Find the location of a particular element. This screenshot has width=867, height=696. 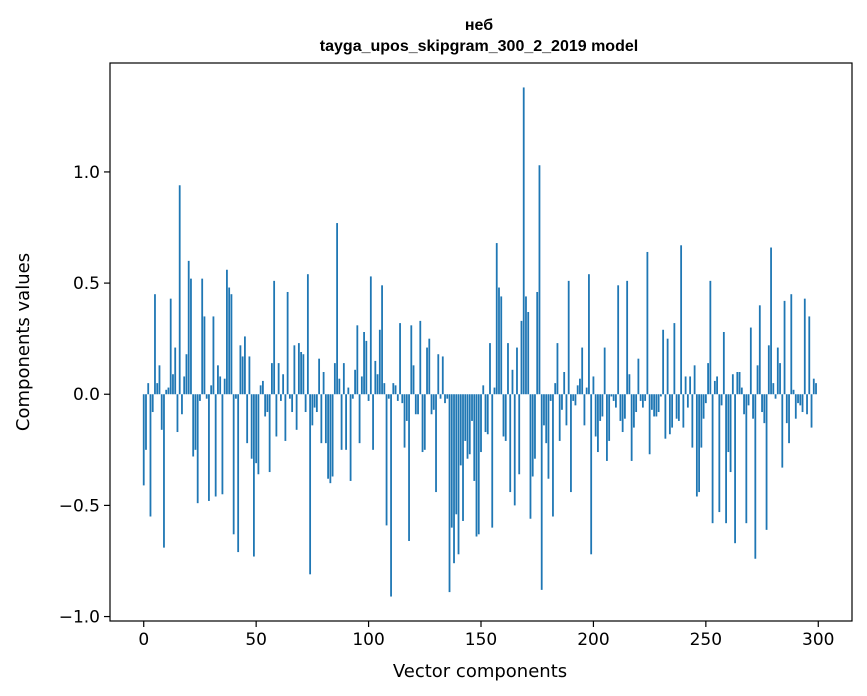

x-tick-label: 100 is located at coordinates (368, 640).